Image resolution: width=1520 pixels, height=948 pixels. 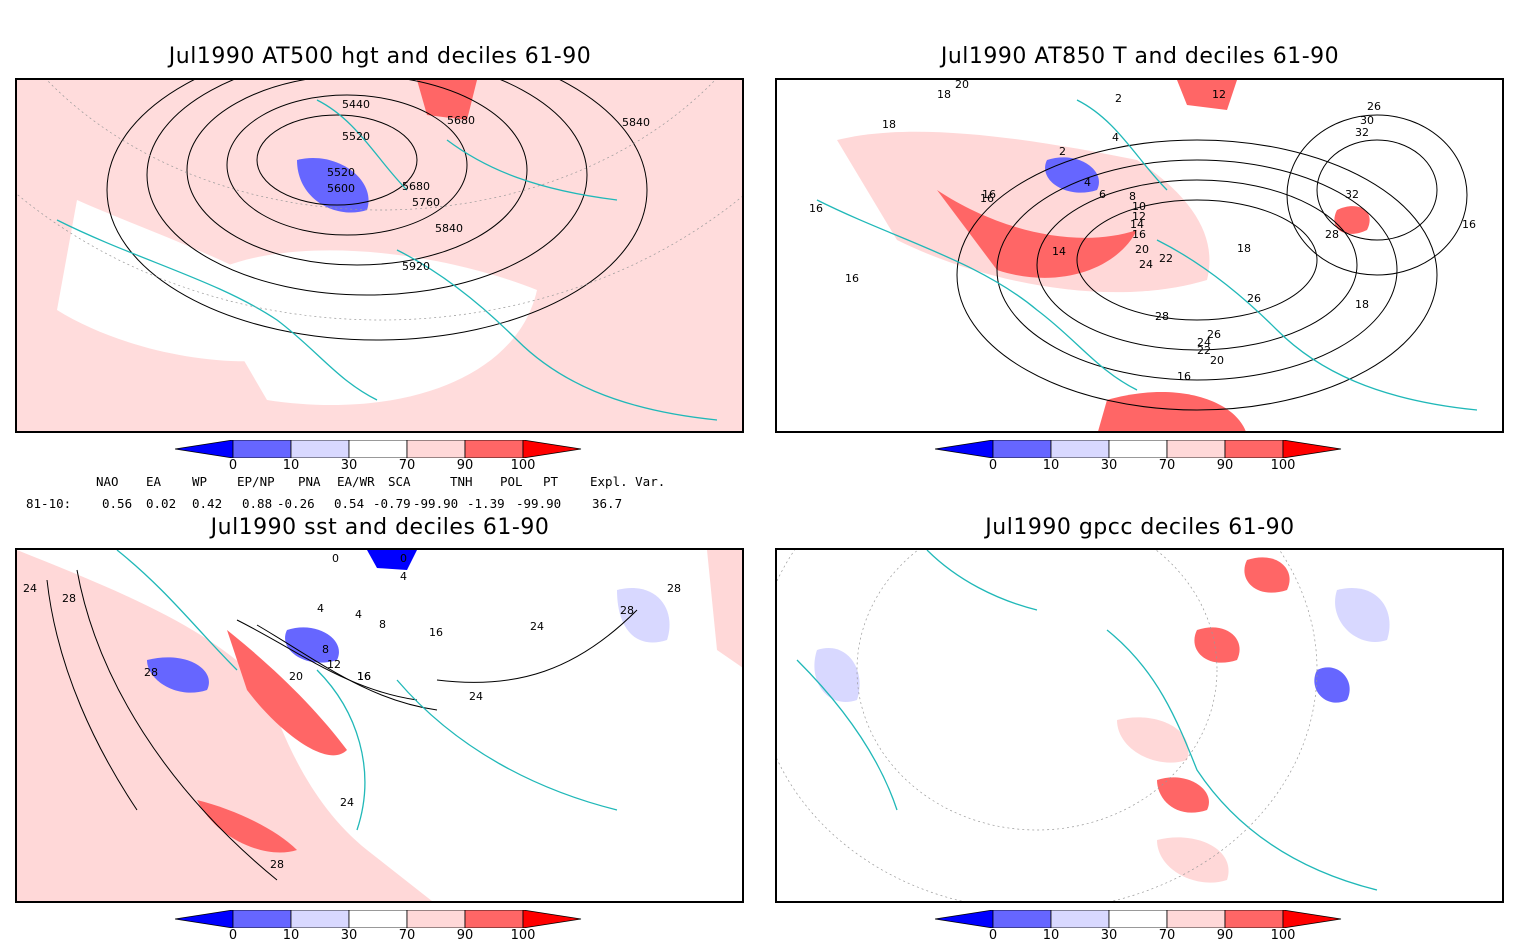 What do you see at coordinates (291, 935) in the screenshot?
I see `colorbar-3-tick: 10` at bounding box center [291, 935].